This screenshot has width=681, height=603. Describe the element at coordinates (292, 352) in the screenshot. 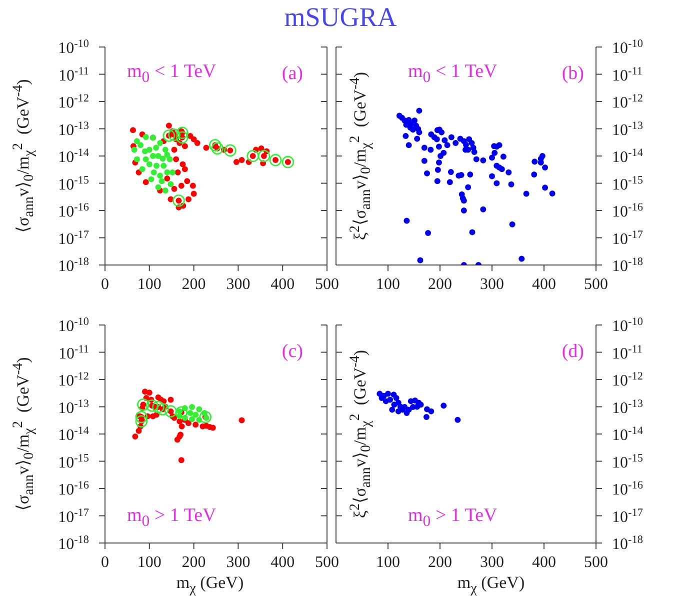

I see `annotation: (c)` at that location.